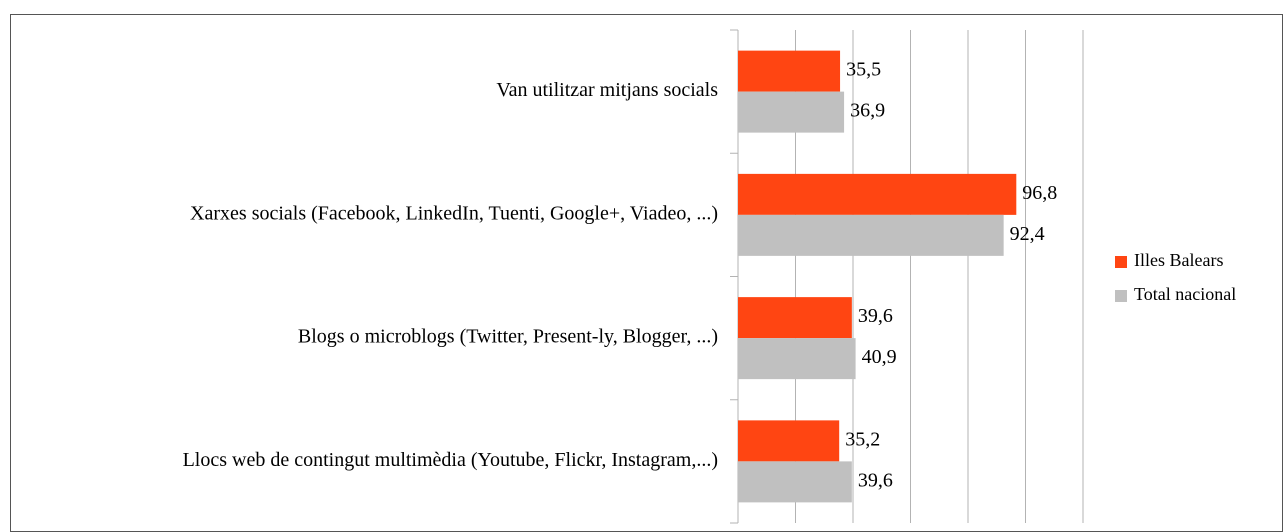  I want to click on value-label: 40,9, so click(879, 357).